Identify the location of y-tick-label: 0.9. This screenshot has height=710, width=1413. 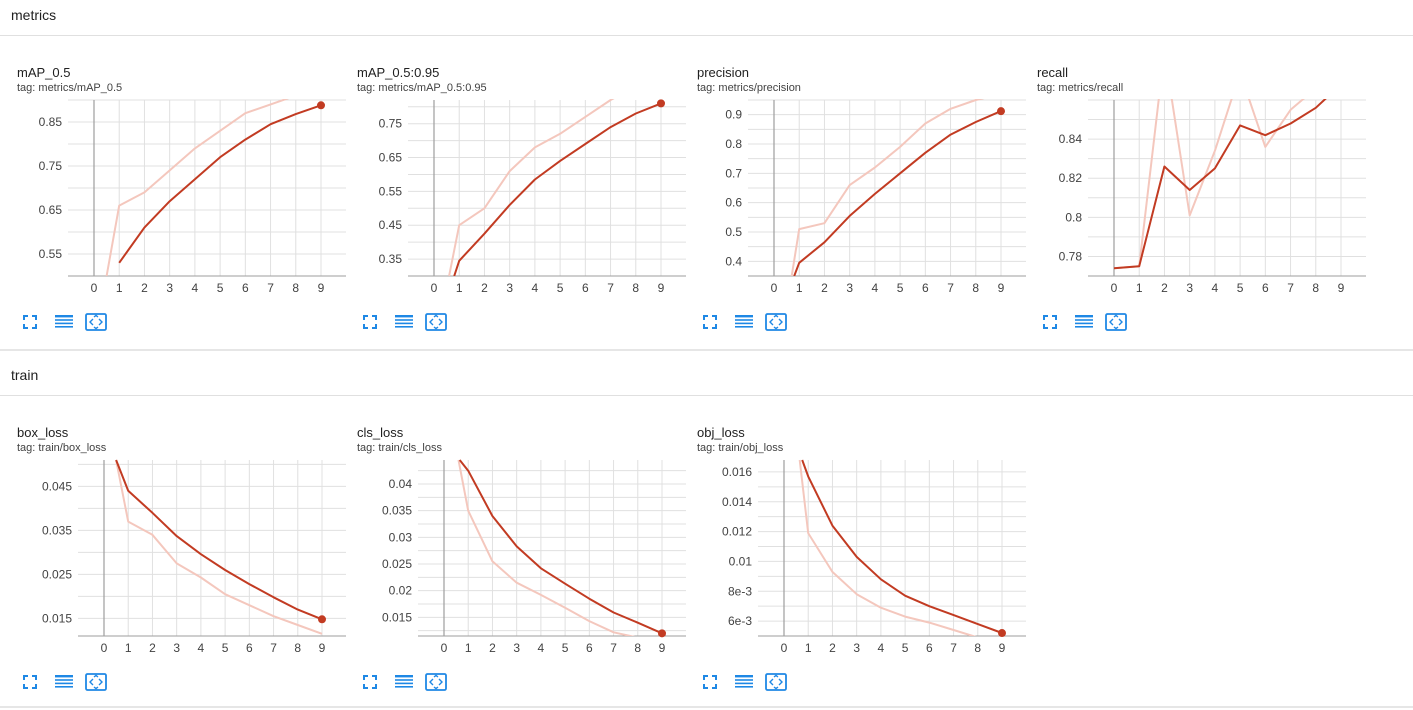
(733, 115).